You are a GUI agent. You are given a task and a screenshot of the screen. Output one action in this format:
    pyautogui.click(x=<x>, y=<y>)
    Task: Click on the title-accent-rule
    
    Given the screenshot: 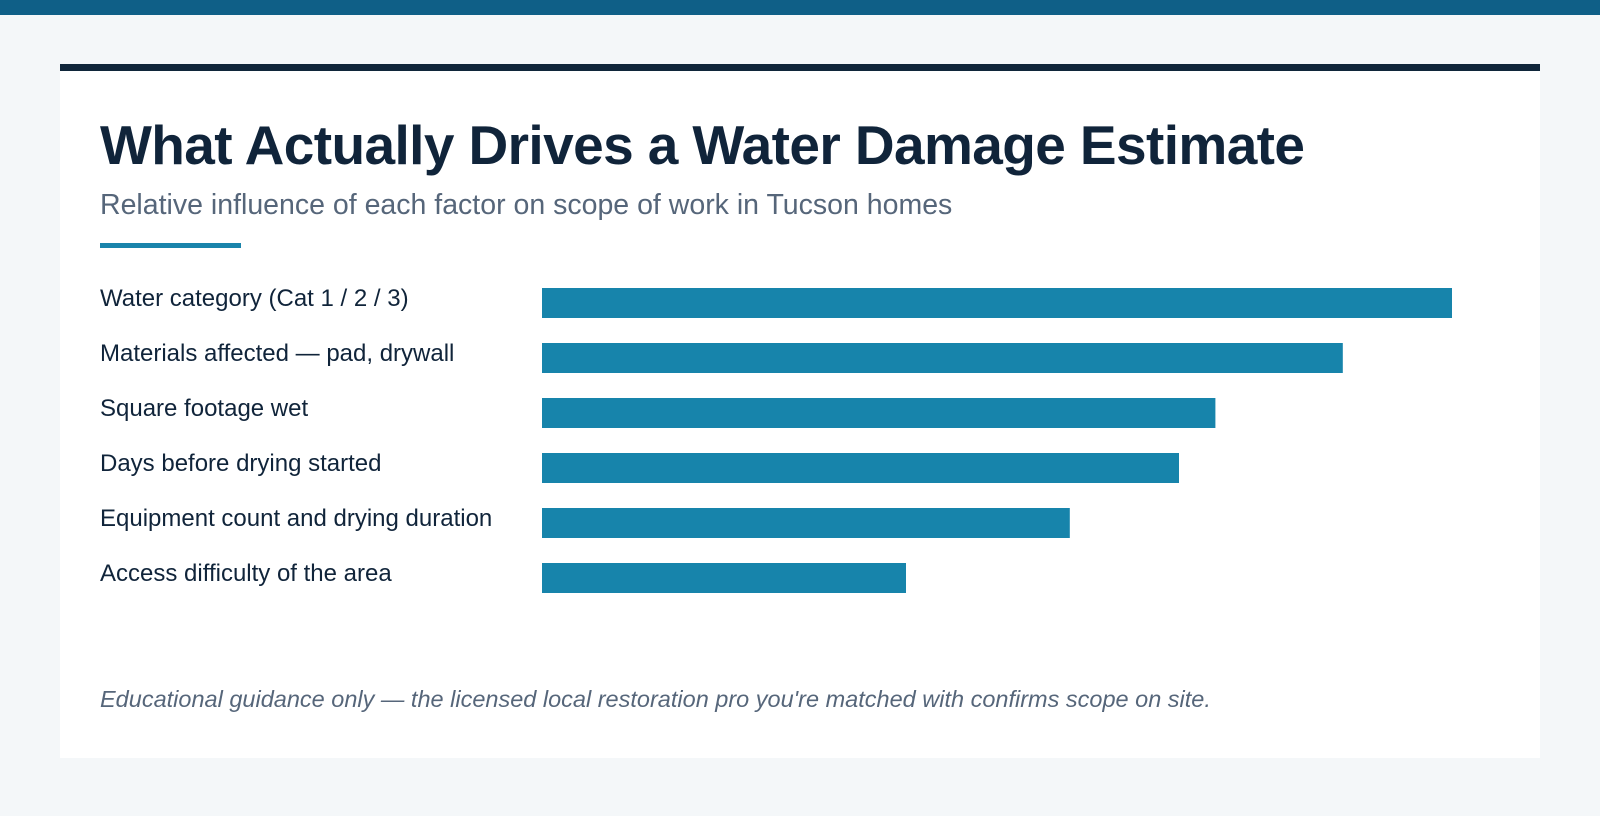 What is the action you would take?
    pyautogui.click(x=170, y=245)
    